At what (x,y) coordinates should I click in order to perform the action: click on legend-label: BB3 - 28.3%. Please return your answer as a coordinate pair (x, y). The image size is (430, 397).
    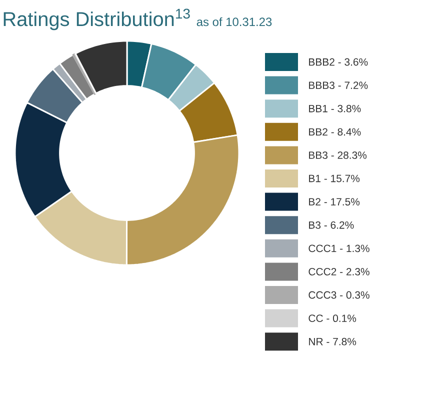
    Looking at the image, I should click on (338, 155).